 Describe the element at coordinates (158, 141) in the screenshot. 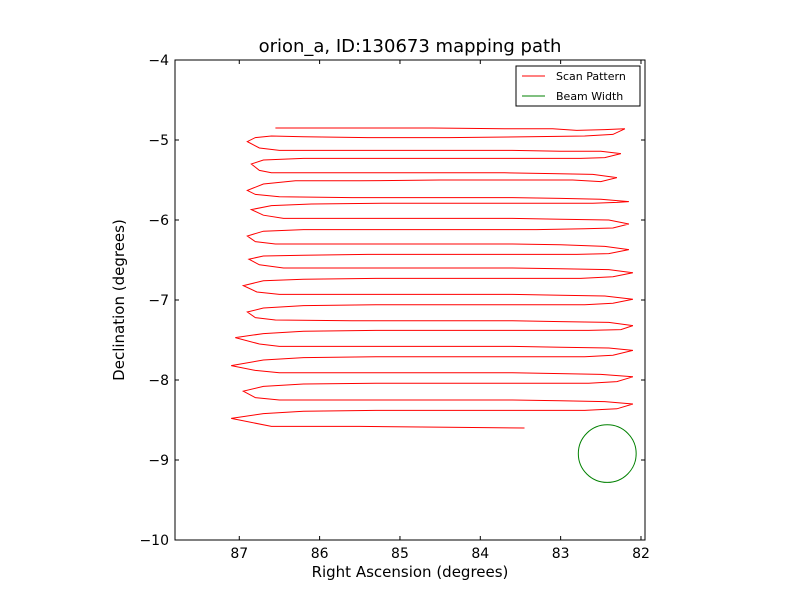

I see `y-tick-label: −5` at that location.